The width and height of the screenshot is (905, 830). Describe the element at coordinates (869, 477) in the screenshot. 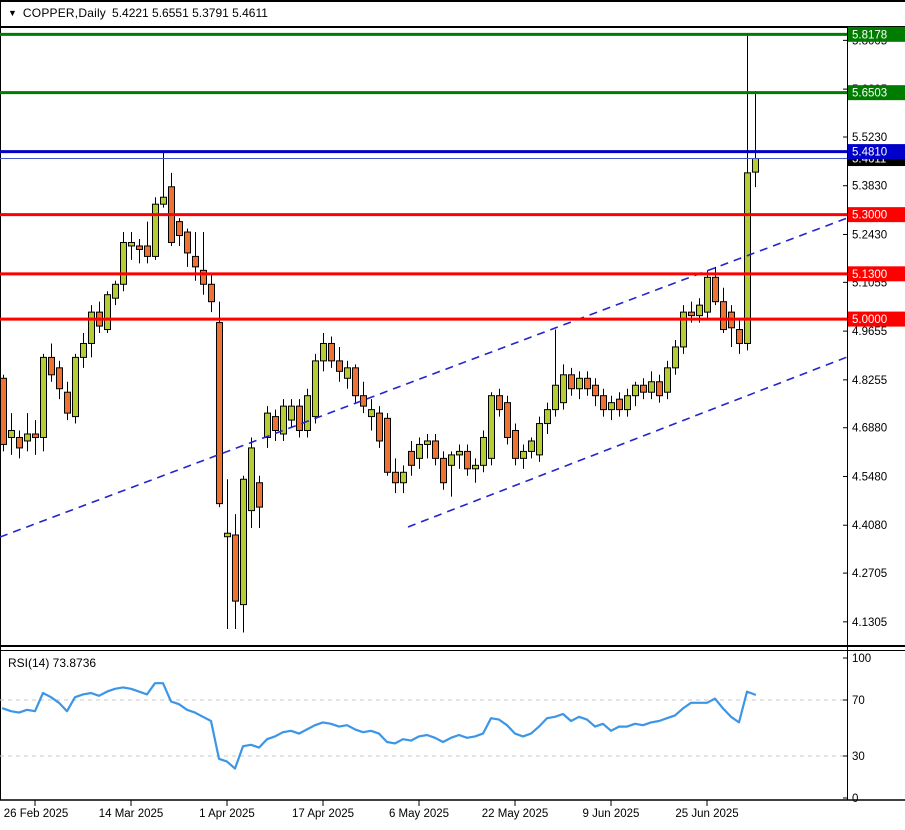

I see `price-tick-label: 4.5480` at that location.